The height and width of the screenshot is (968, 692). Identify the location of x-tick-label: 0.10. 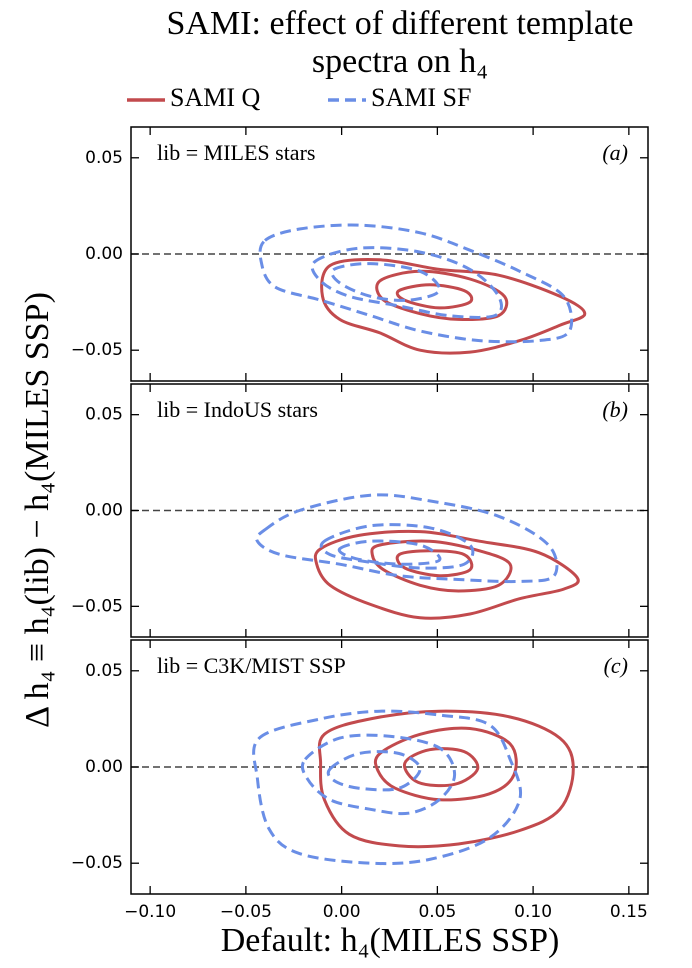
(533, 912).